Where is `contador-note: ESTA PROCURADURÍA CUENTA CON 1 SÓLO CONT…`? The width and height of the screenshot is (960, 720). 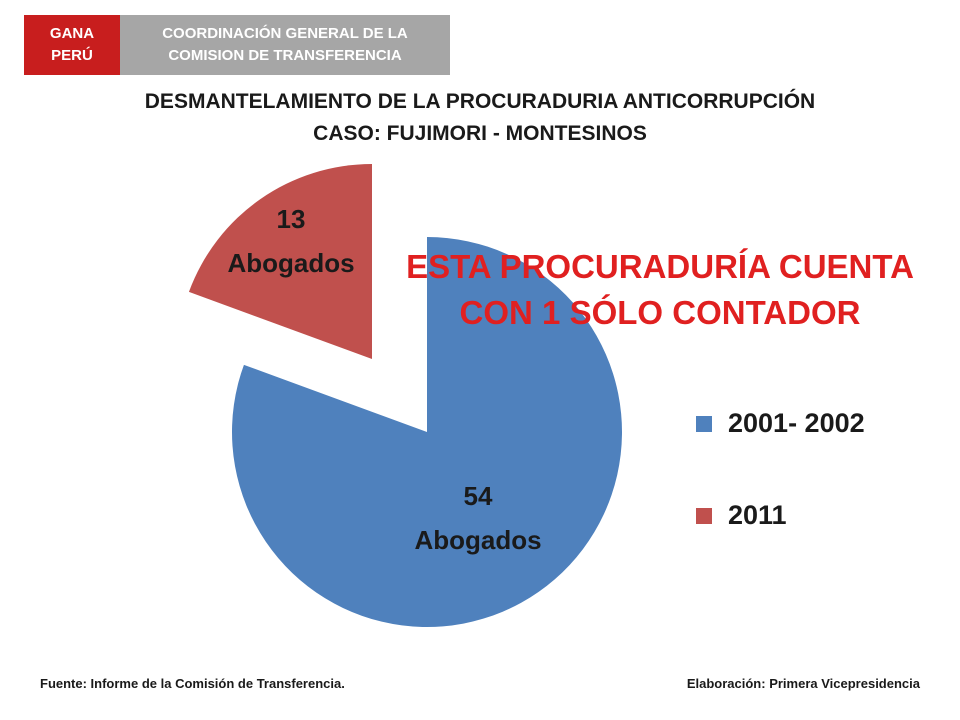
contador-note: ESTA PROCURADURÍA CUENTA CON 1 SÓLO CONT… is located at coordinates (660, 290).